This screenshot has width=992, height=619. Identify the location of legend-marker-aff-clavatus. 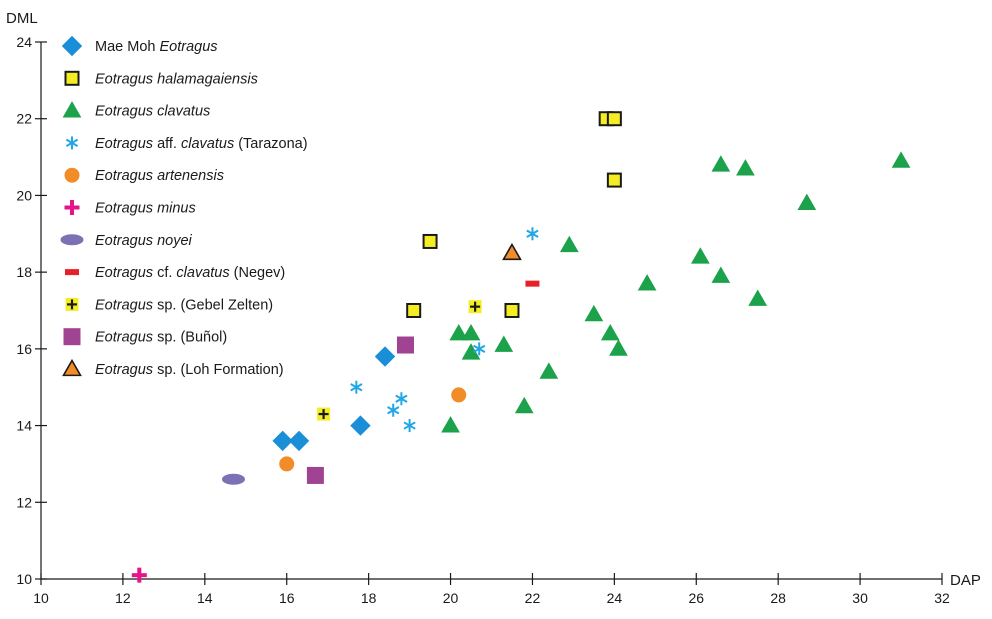
(72, 143).